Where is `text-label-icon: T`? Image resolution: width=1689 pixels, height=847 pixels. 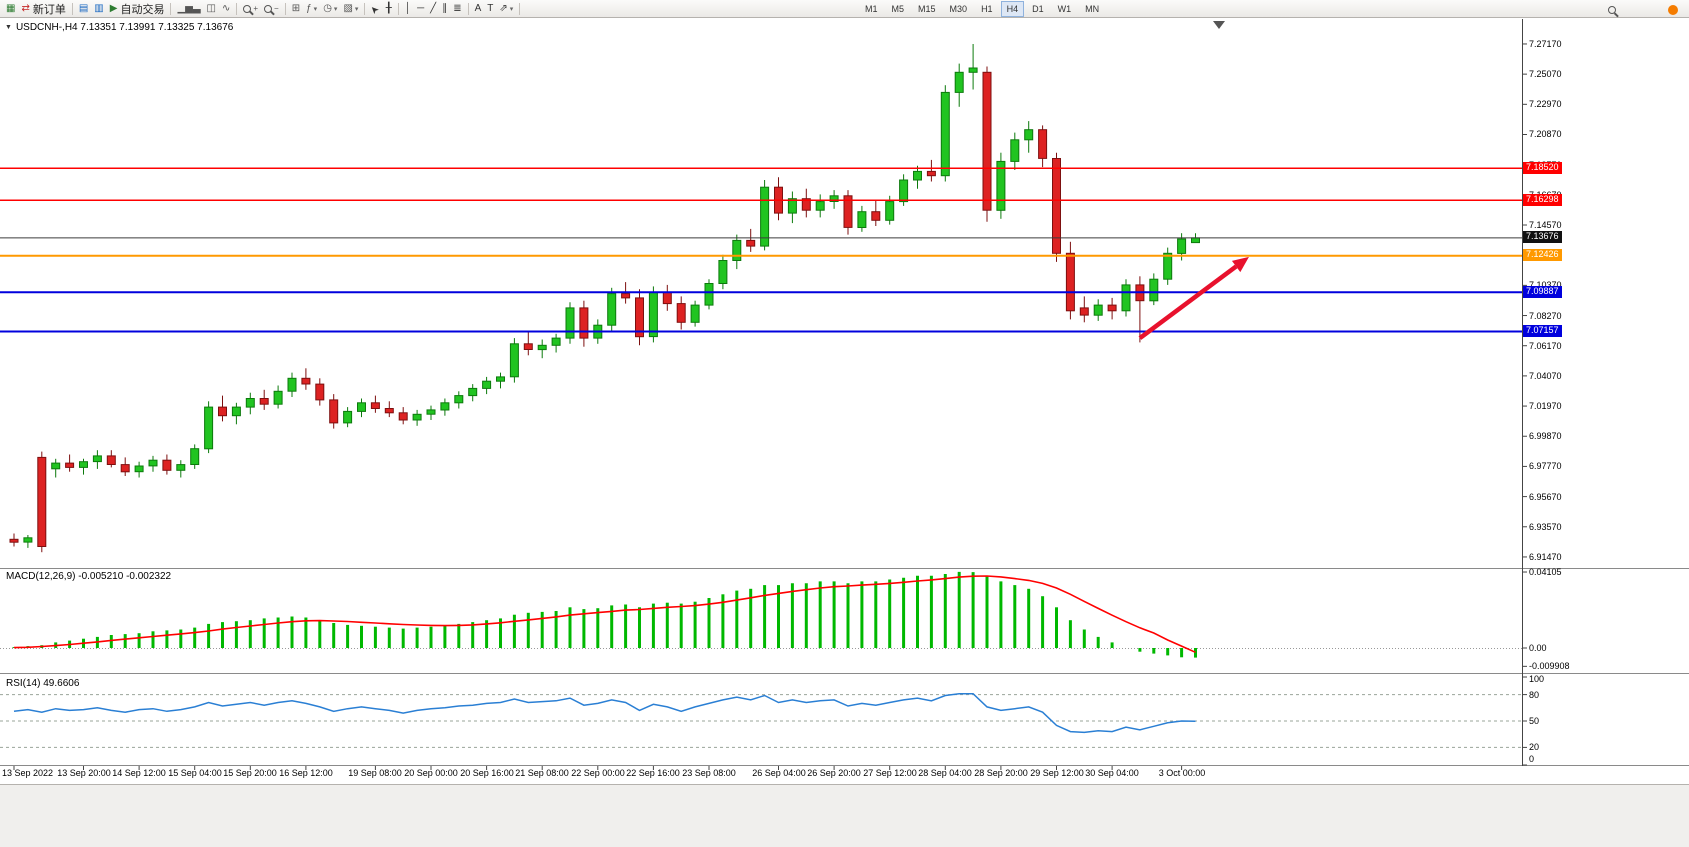
text-label-icon: T is located at coordinates (490, 8).